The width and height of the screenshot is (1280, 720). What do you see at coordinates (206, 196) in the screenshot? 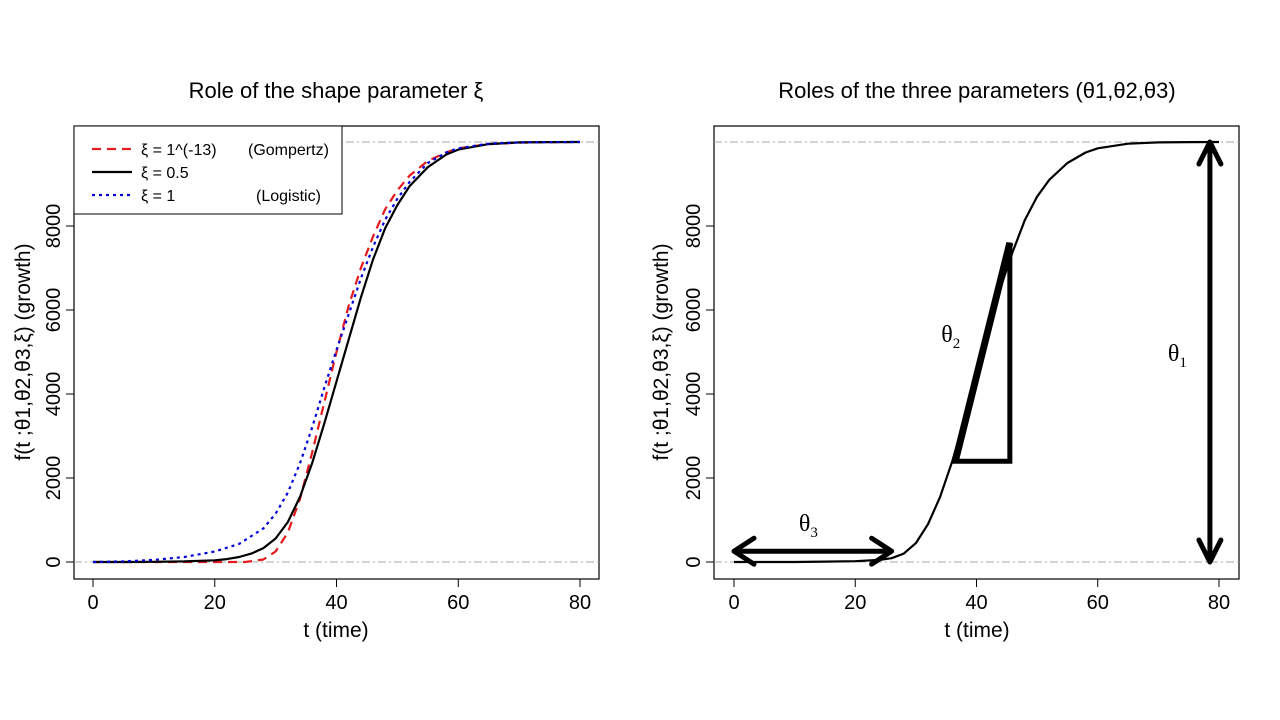
I see `legend-entry: ξ = 1 (Logistic)` at bounding box center [206, 196].